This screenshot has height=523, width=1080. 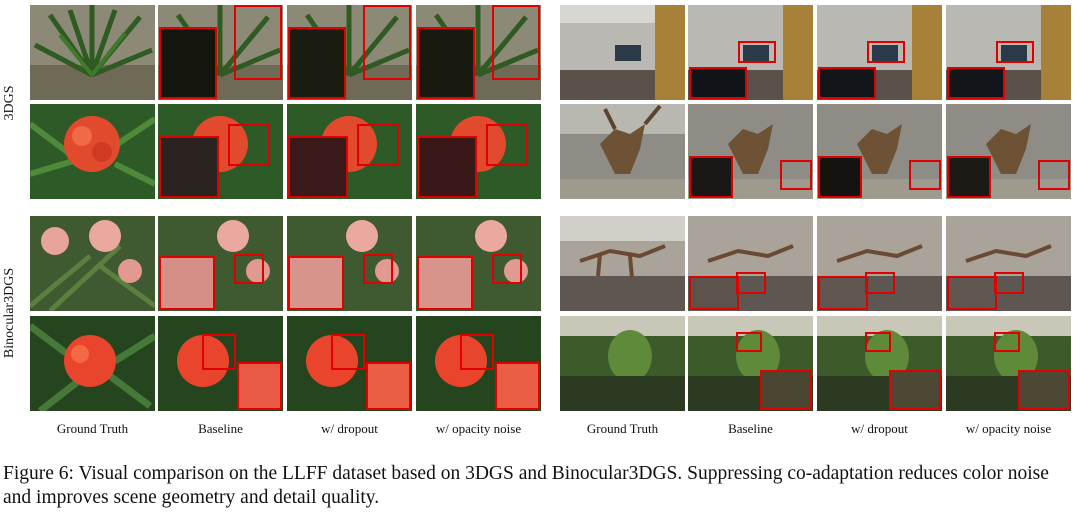 What do you see at coordinates (622, 151) in the screenshot?
I see `horns-ground-truth` at bounding box center [622, 151].